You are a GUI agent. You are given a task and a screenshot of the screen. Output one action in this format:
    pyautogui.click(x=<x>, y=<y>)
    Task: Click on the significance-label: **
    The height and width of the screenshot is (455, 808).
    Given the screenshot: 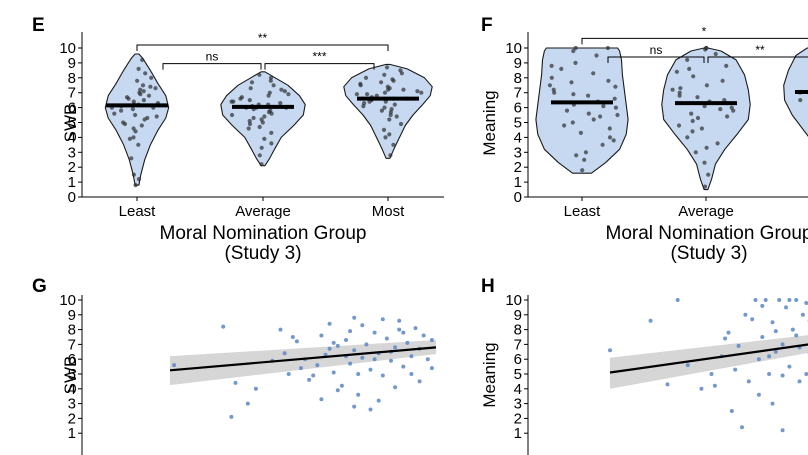 What is the action you would take?
    pyautogui.click(x=760, y=50)
    